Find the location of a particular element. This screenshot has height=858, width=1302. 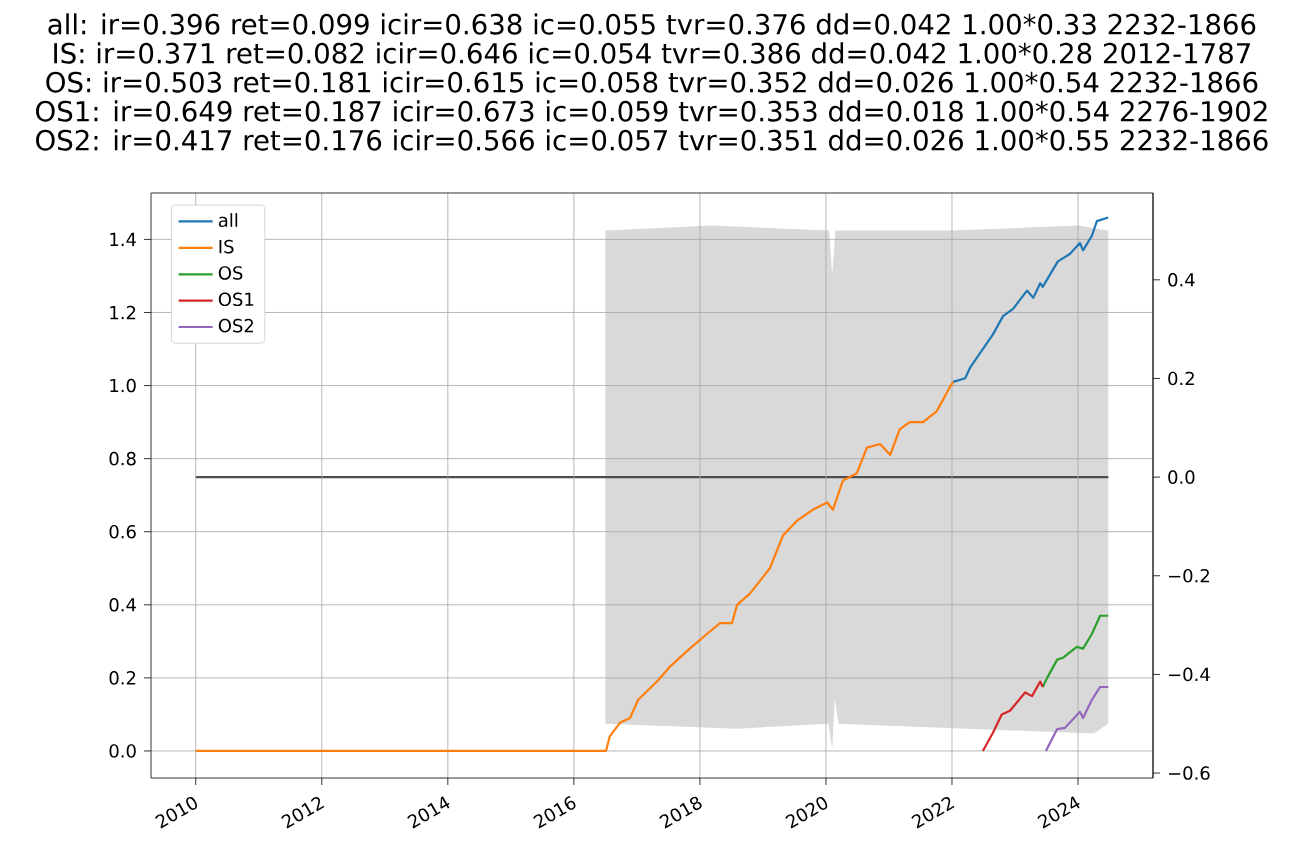

text: OS1: ir=0.649 ret=0.187 icir=0.673 ic=0.059 tvr=0.353 dd=0.018 1.00*0.54 2276-1902 is located at coordinates (651, 111).